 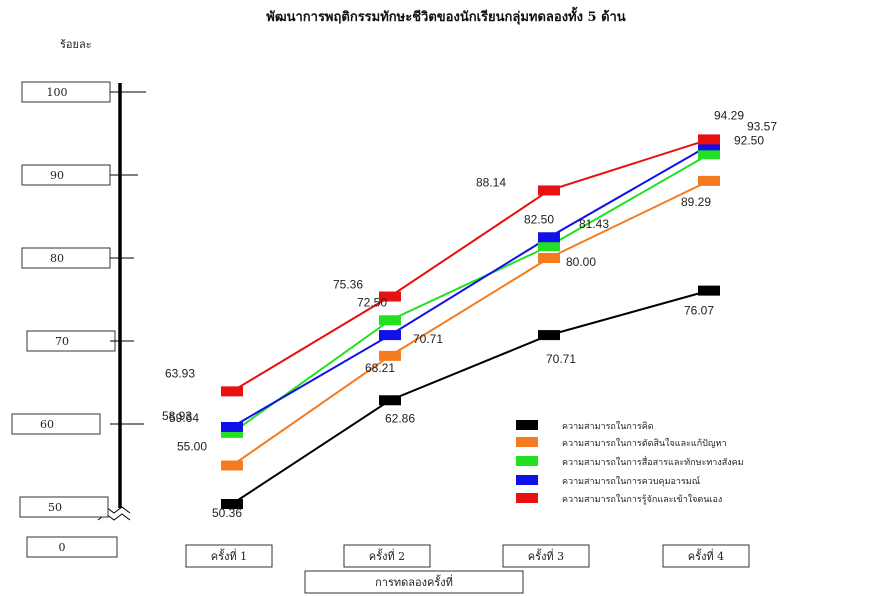 What do you see at coordinates (699, 311) in the screenshot?
I see `data-label: 76.07` at bounding box center [699, 311].